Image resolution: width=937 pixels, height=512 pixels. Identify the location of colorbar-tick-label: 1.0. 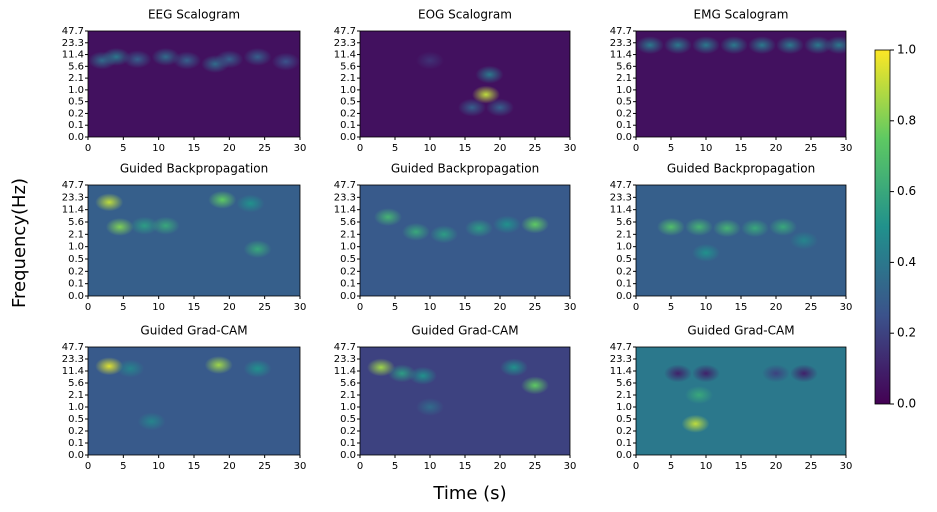
(906, 50).